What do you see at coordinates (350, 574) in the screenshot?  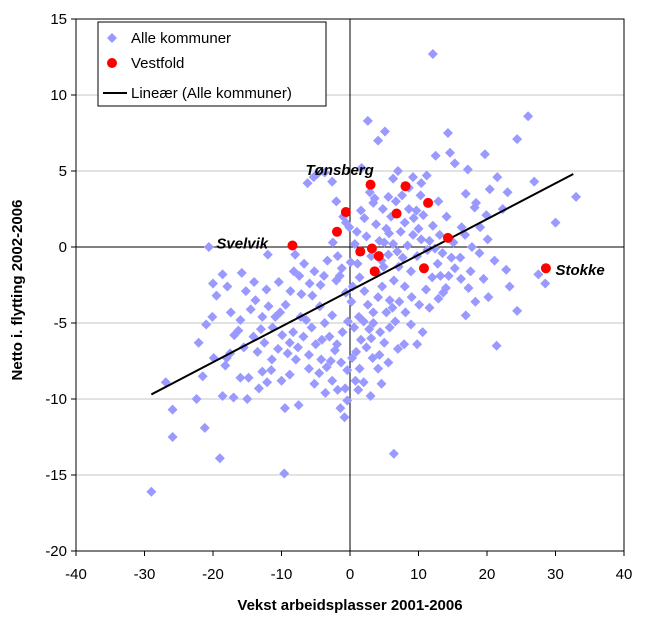 I see `x-tick-label: 0` at bounding box center [350, 574].